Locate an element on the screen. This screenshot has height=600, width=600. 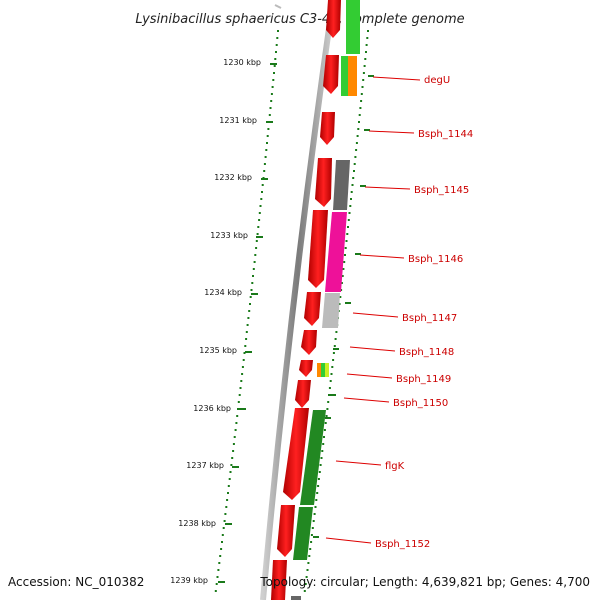
cog-block-dark-grey is located at coordinates (296, 598).